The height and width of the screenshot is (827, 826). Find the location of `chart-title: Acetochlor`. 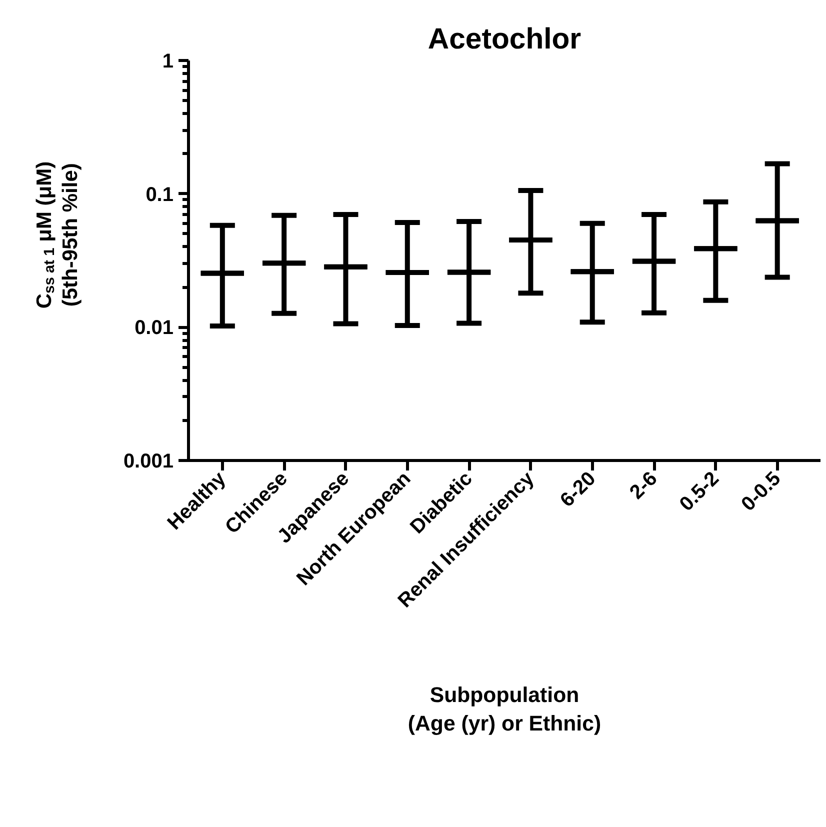

chart-title: Acetochlor is located at coordinates (505, 39).